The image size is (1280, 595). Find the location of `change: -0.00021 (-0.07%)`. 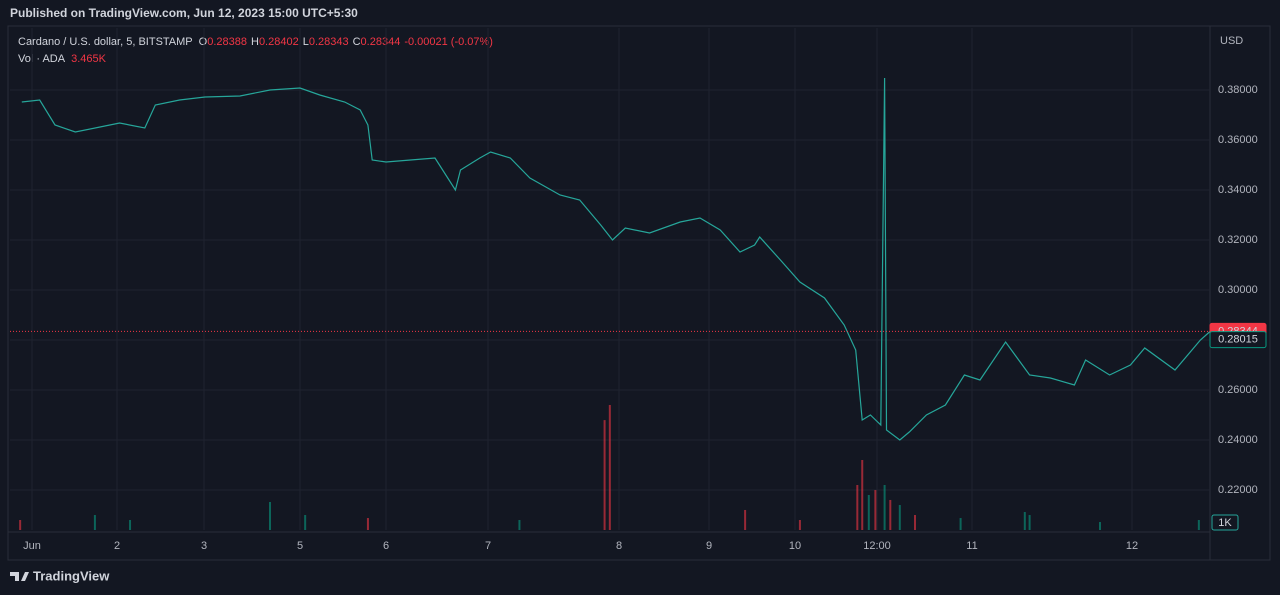

change: -0.00021 (-0.07%) is located at coordinates (448, 42).